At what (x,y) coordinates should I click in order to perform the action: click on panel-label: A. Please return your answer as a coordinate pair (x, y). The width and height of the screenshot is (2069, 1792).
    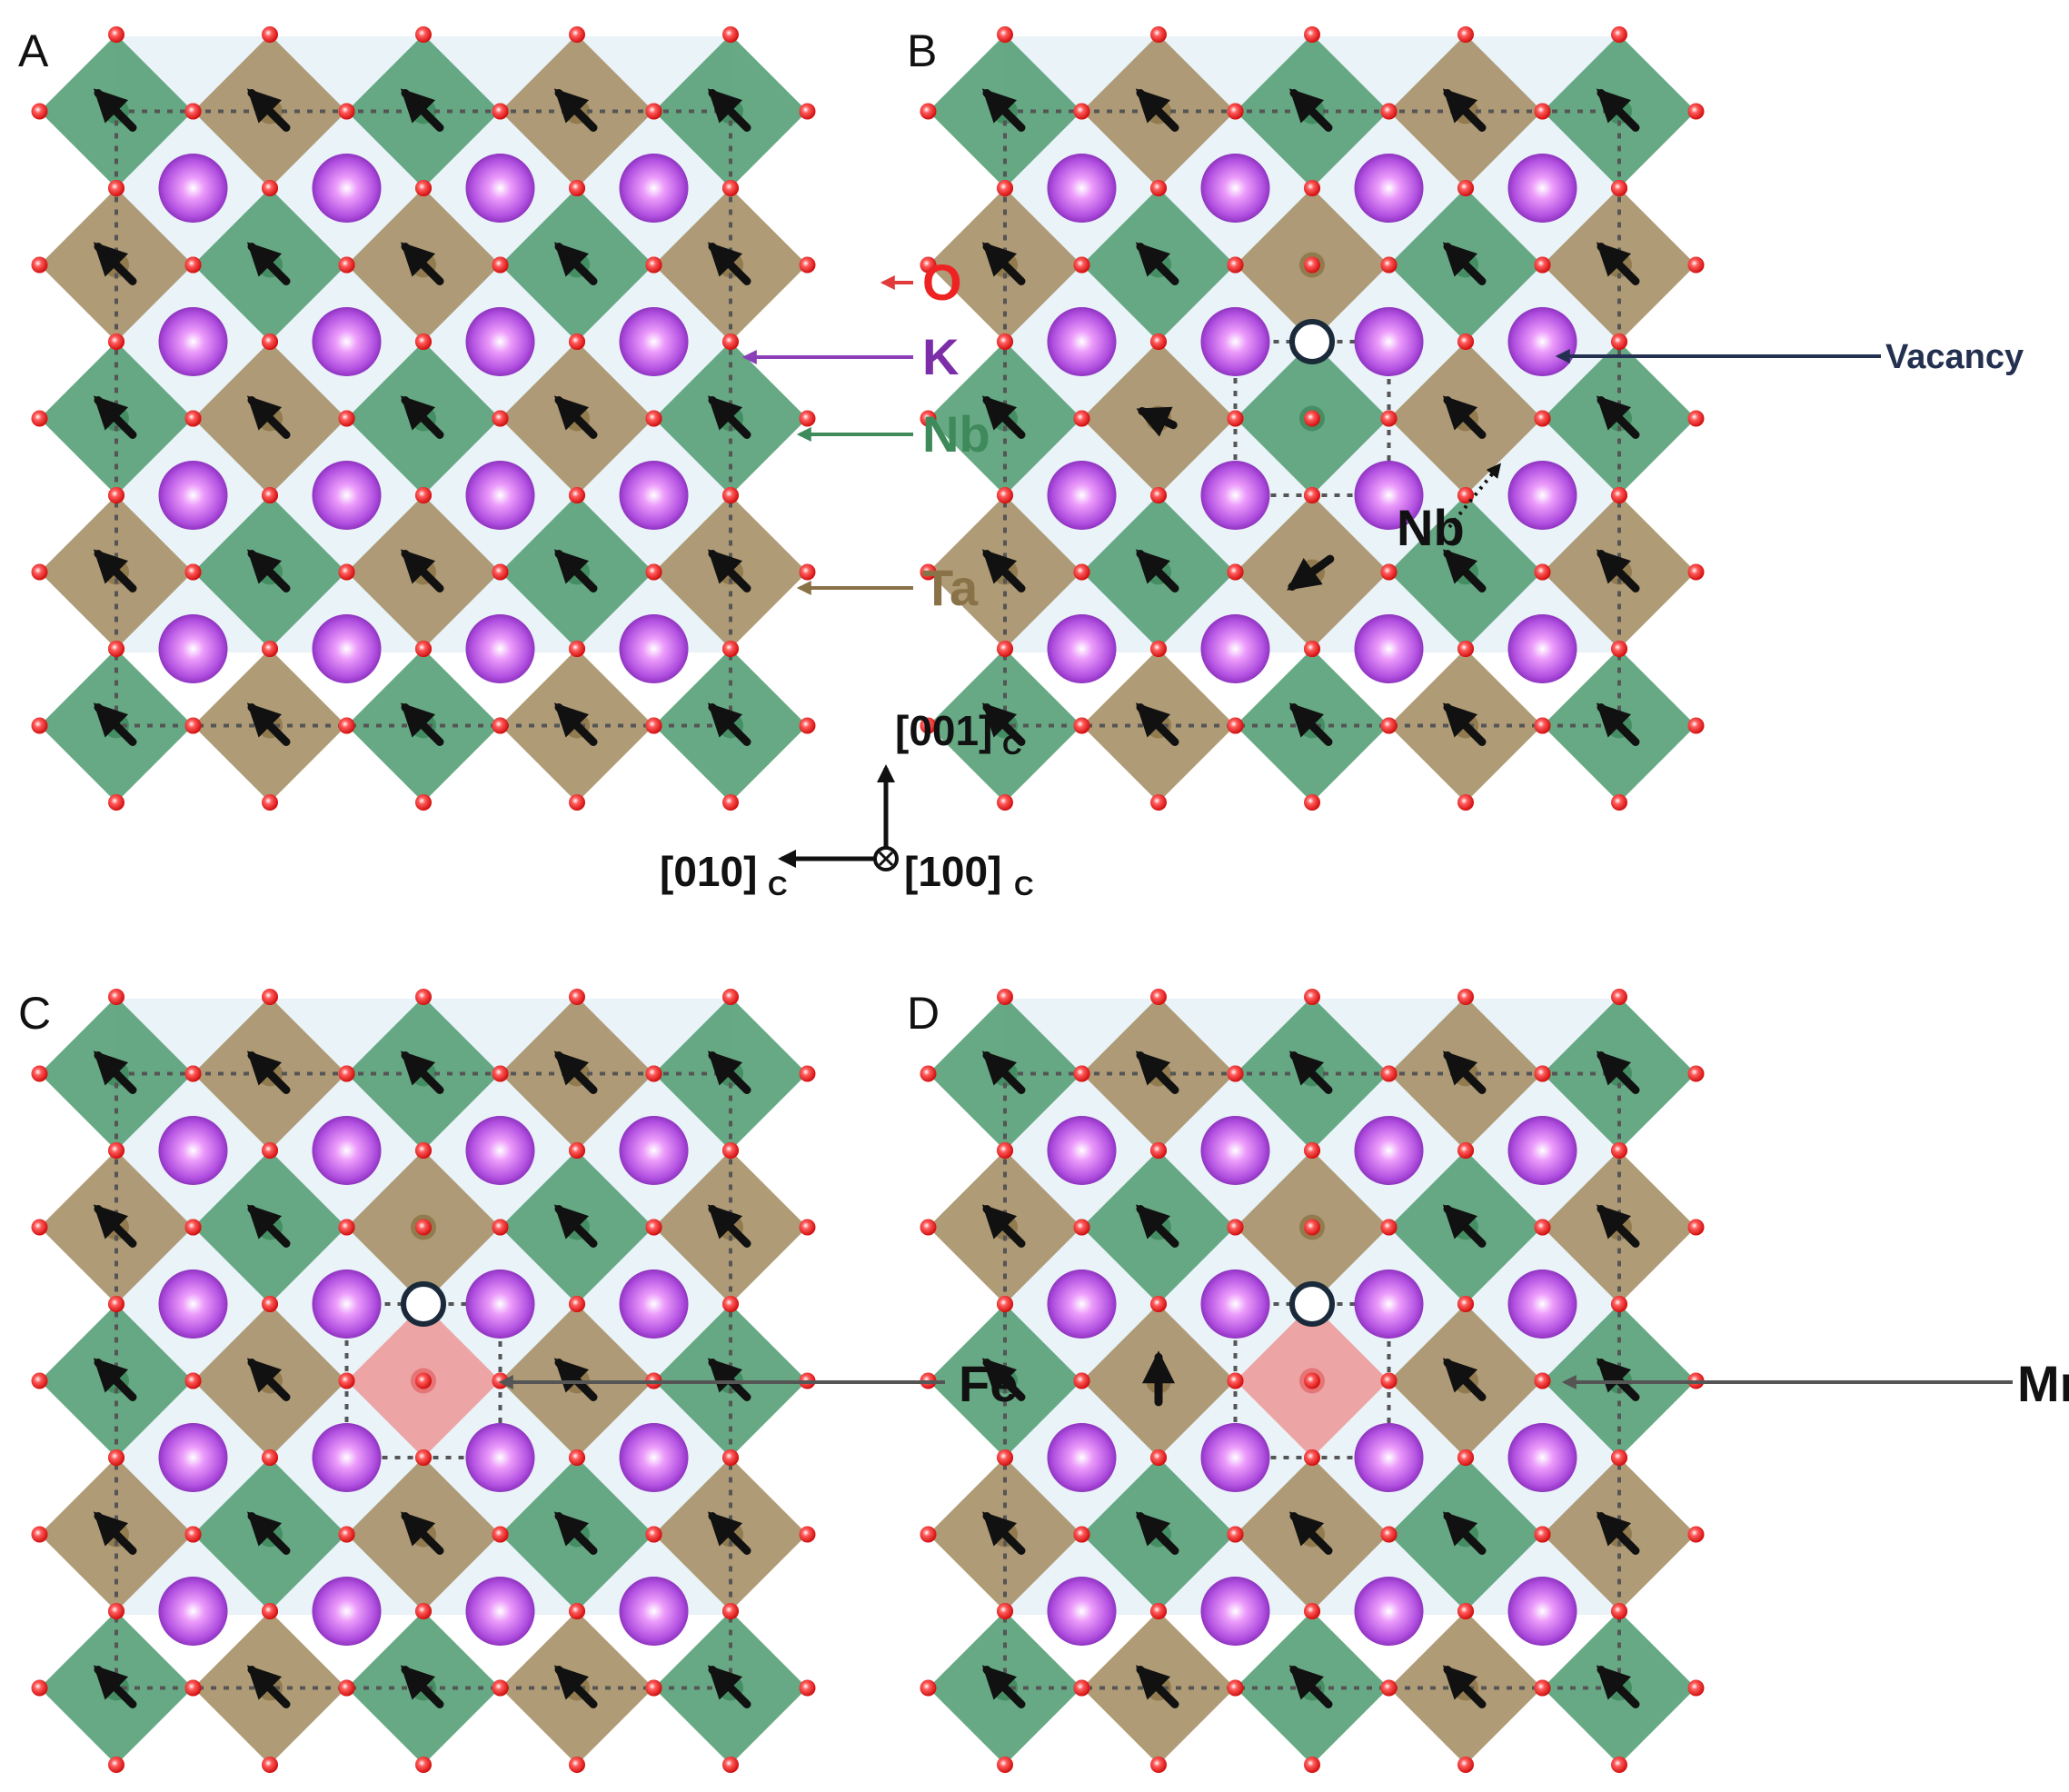
    Looking at the image, I should click on (33, 50).